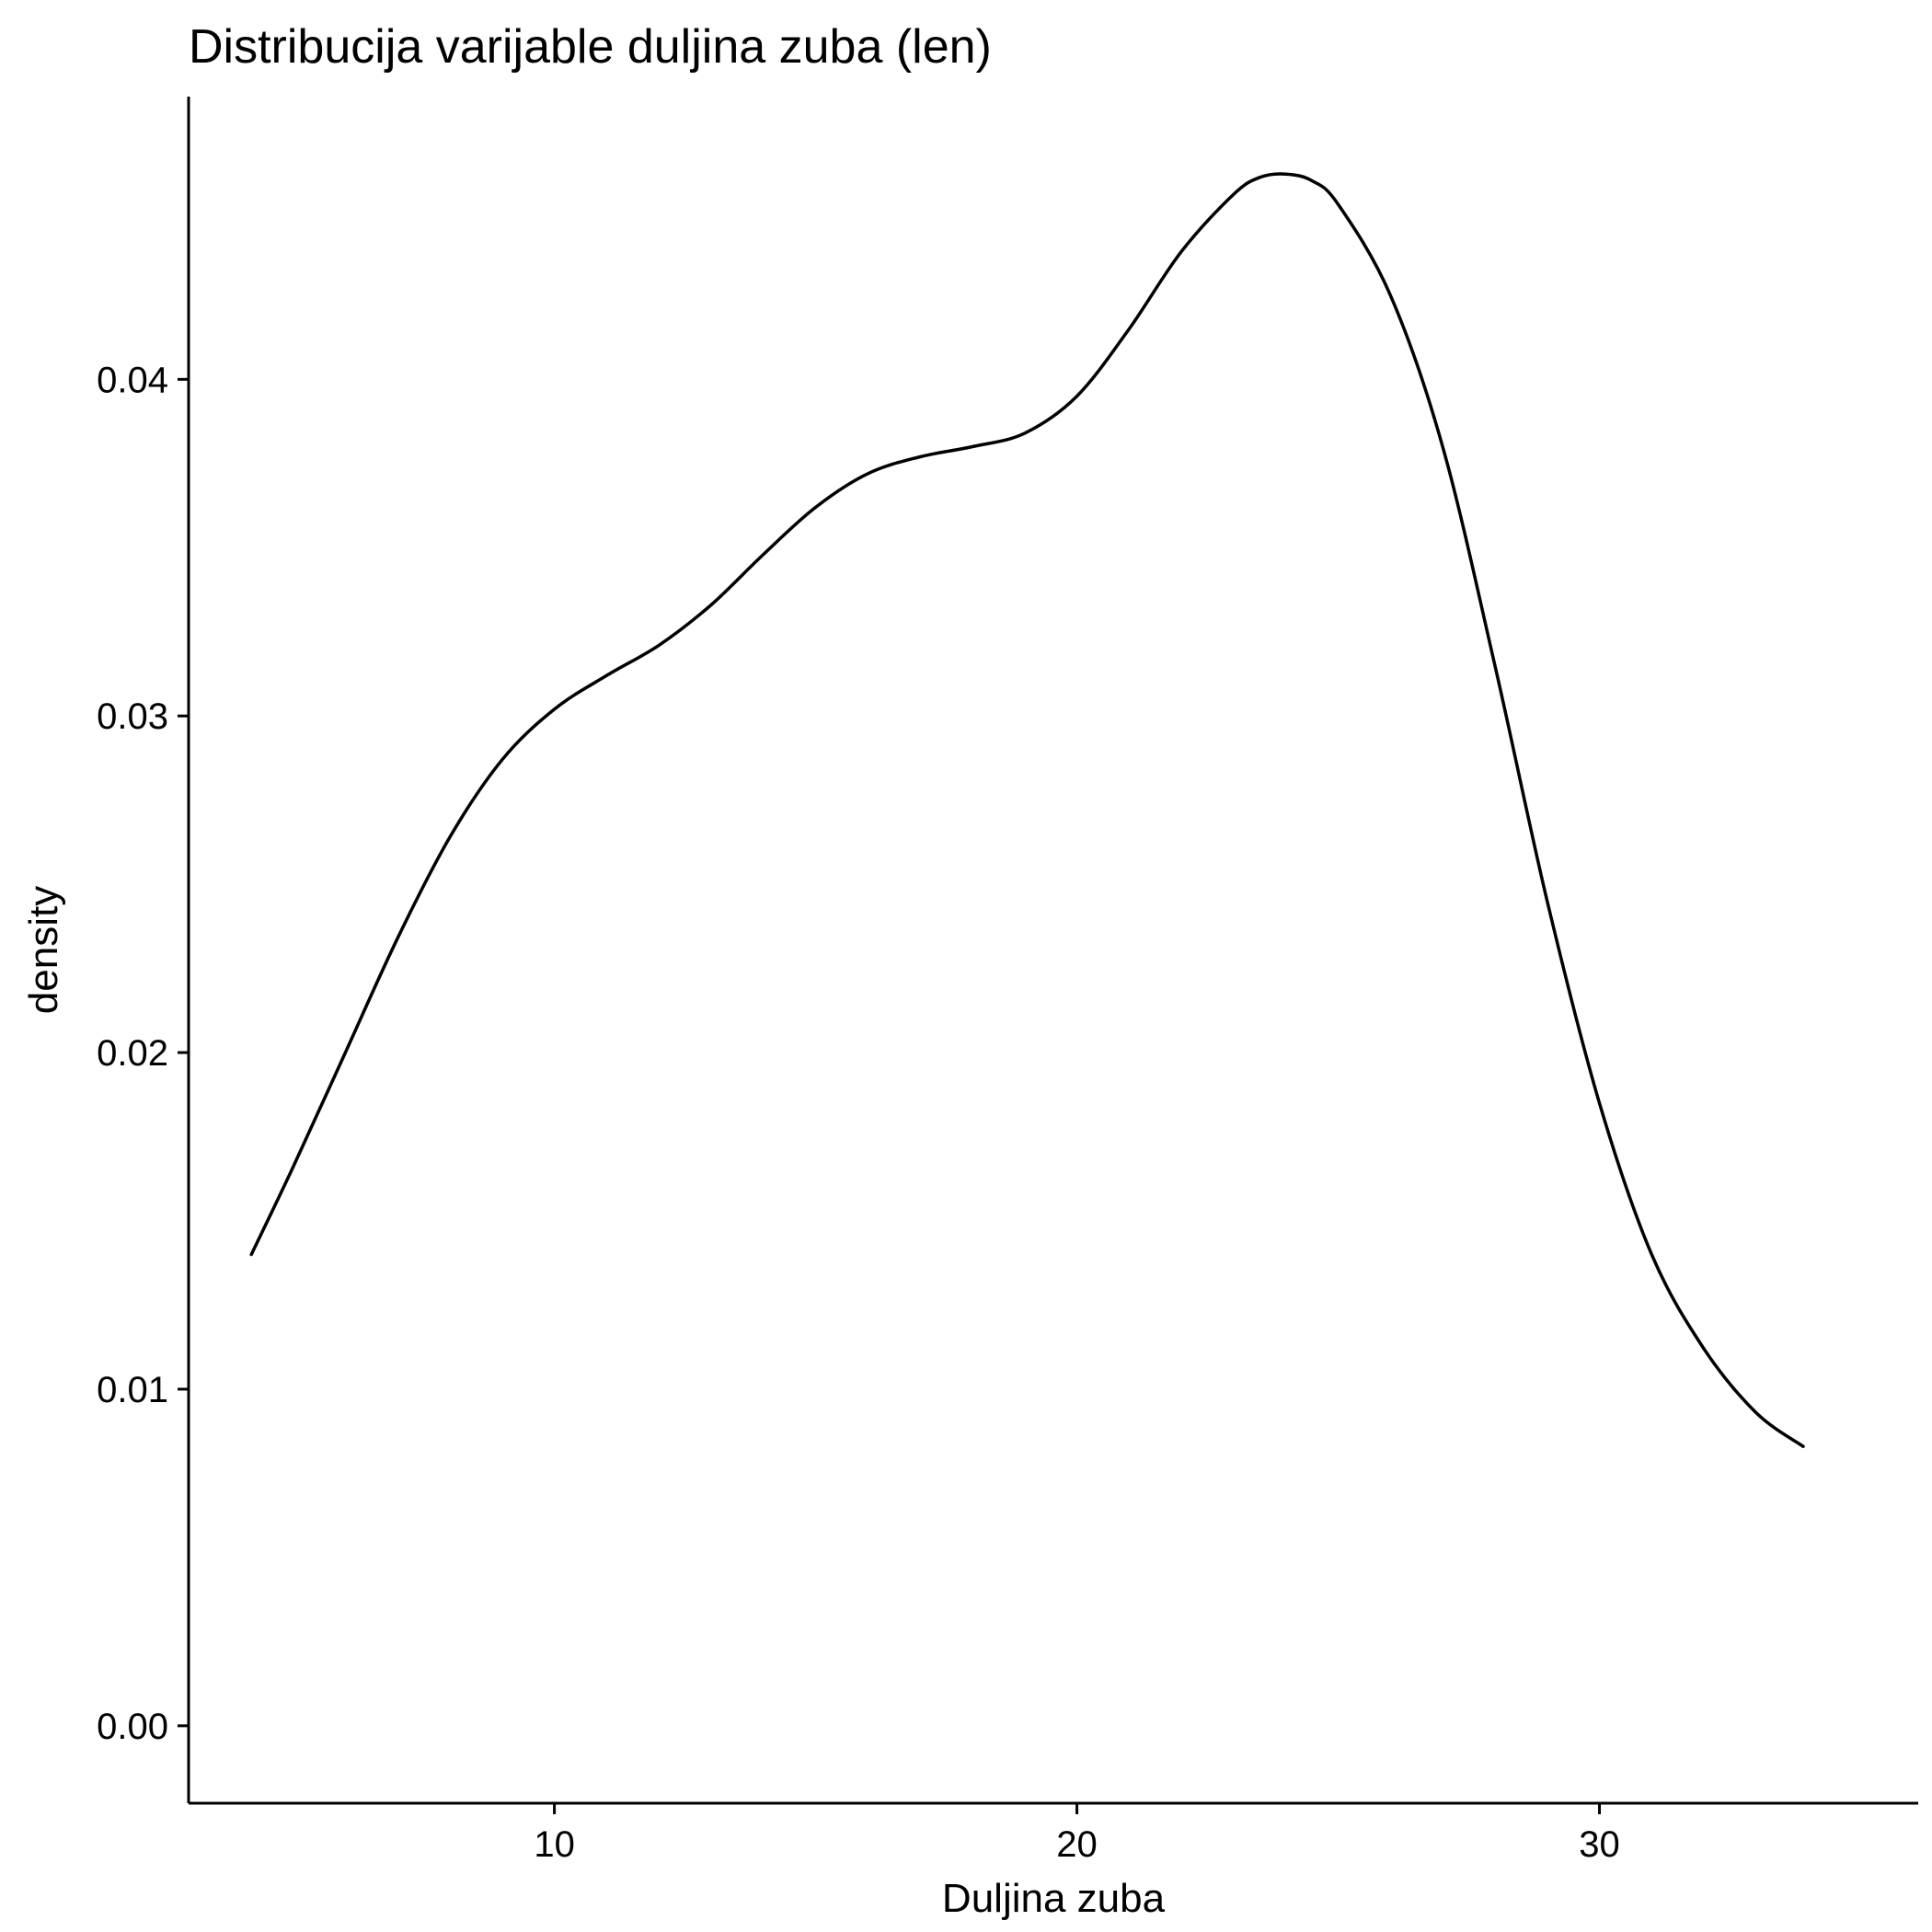  What do you see at coordinates (43, 950) in the screenshot?
I see `y-axis-label: density` at bounding box center [43, 950].